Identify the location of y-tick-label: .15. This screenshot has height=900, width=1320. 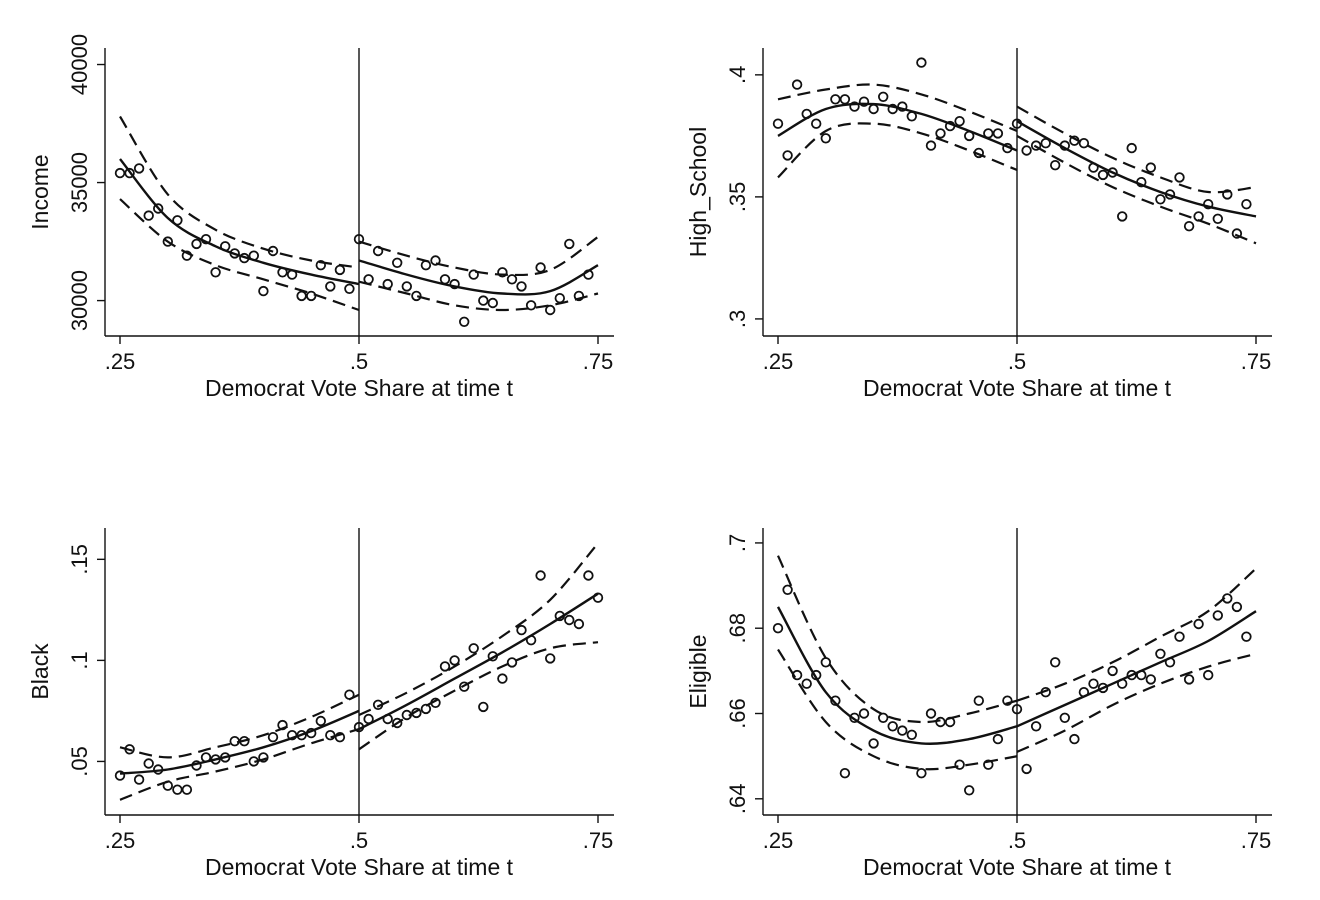
(79, 559).